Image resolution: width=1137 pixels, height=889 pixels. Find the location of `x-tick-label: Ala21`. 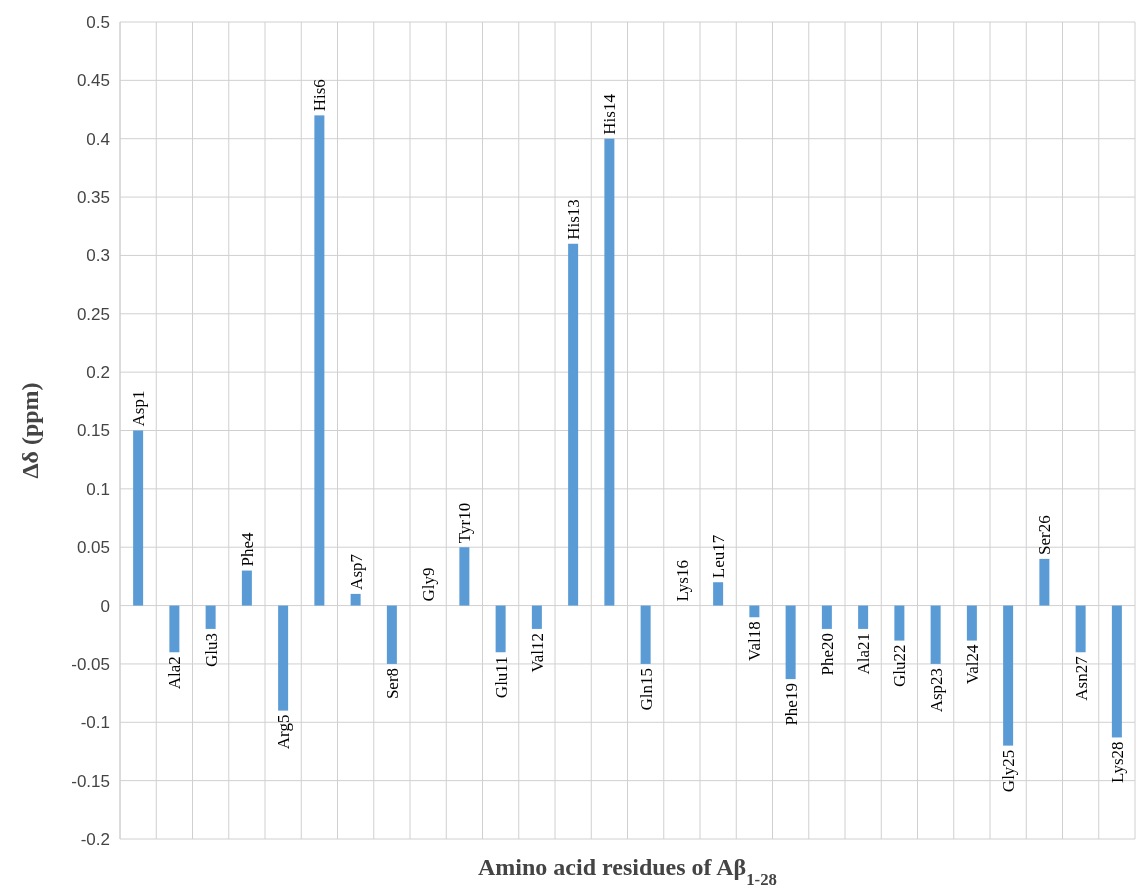

x-tick-label: Ala21 is located at coordinates (864, 653).